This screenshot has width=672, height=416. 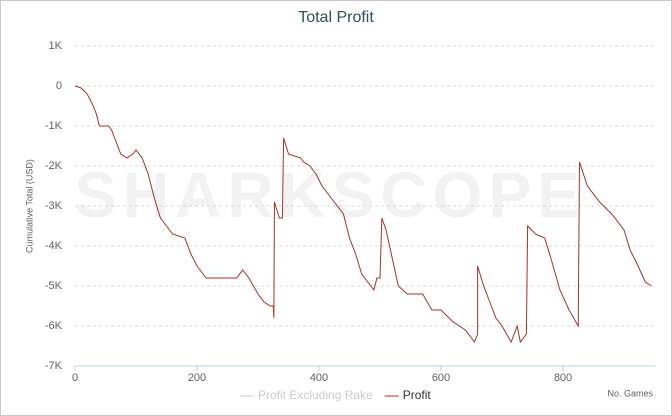 I want to click on y-tick-label: -7K, so click(x=54, y=366).